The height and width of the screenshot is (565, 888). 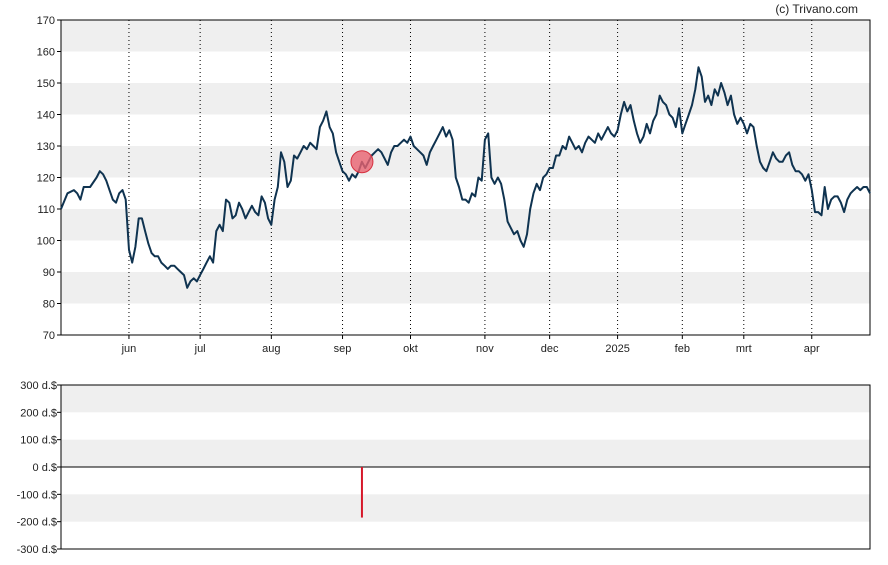 What do you see at coordinates (38, 413) in the screenshot?
I see `y-tick-label: 200 d.$` at bounding box center [38, 413].